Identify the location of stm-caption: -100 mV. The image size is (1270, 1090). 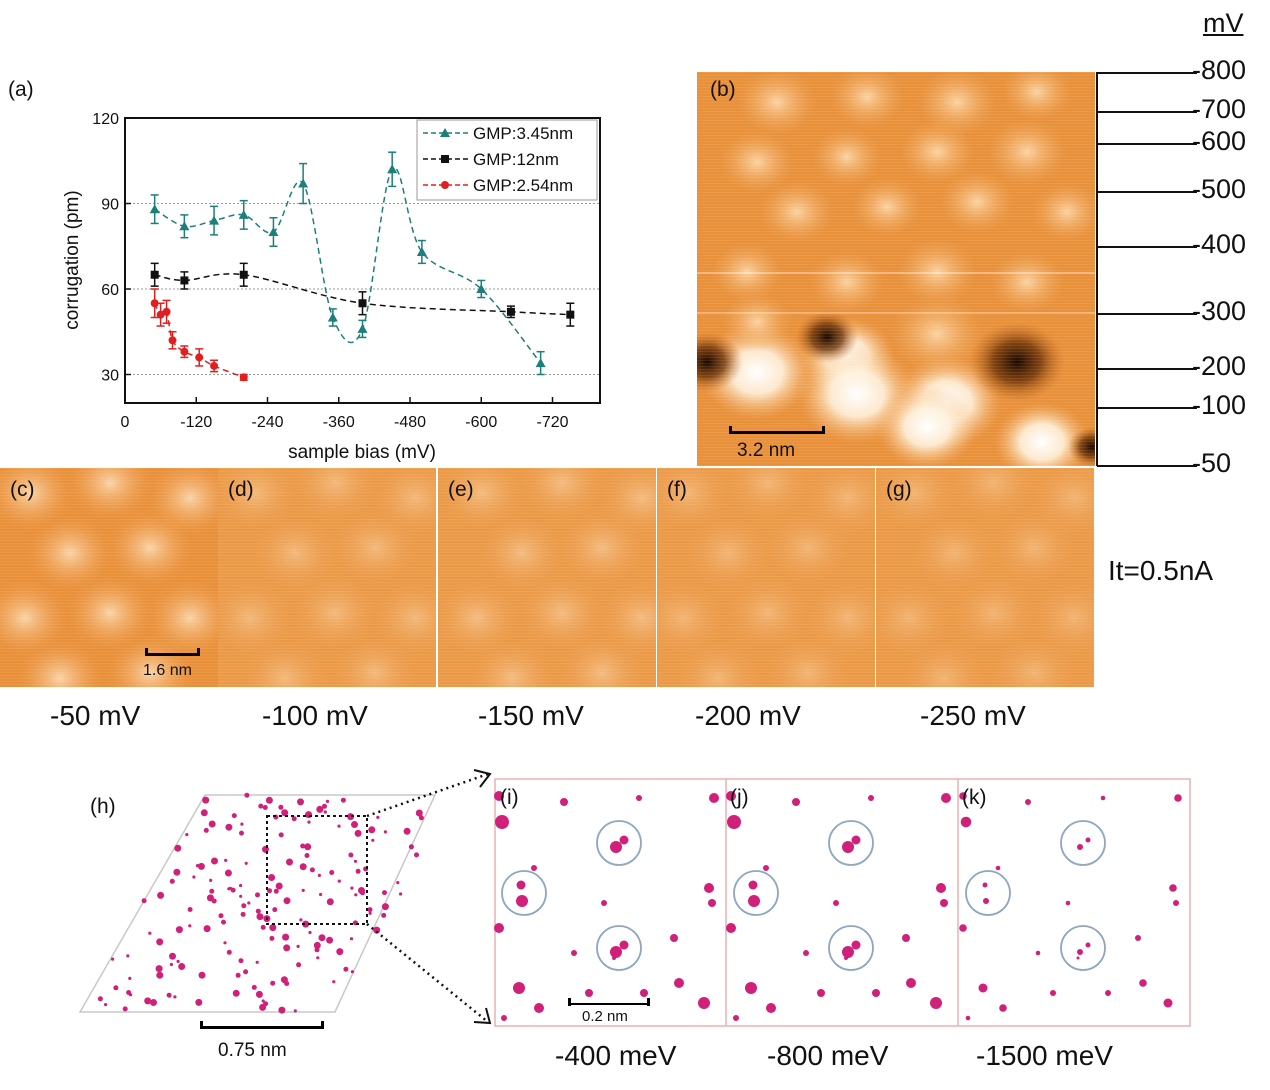
(315, 715).